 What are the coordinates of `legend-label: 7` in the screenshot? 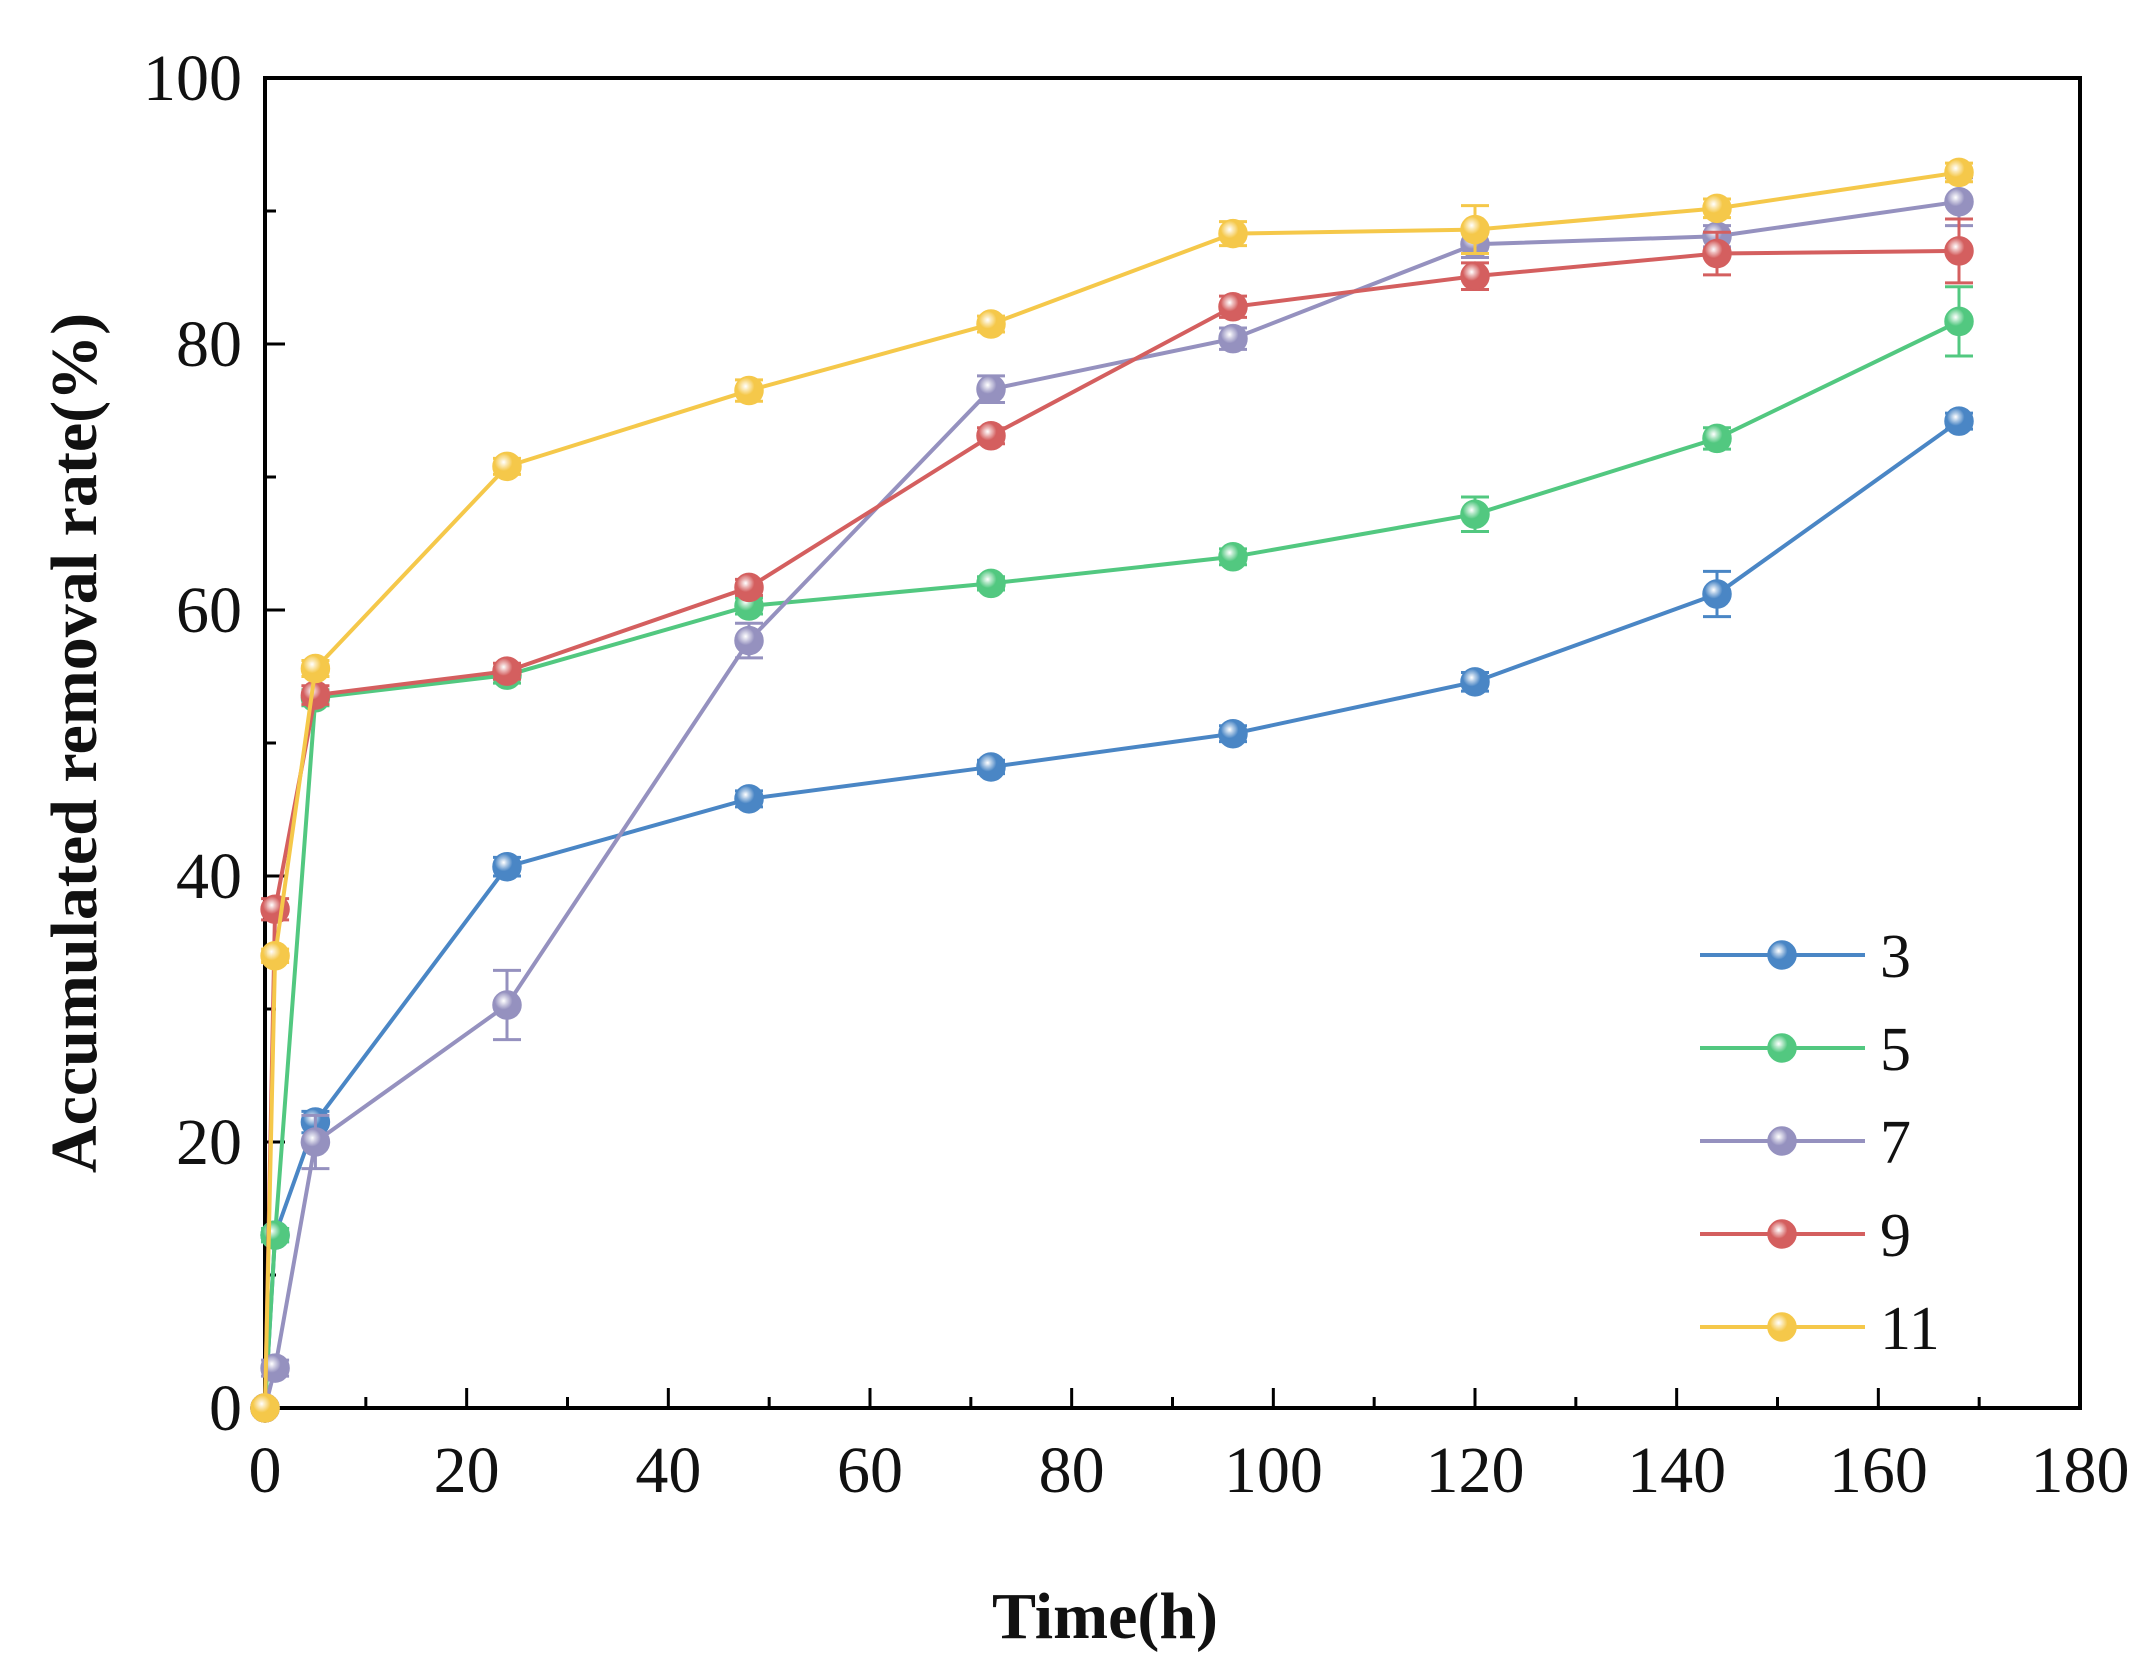 It's located at (1895, 1143).